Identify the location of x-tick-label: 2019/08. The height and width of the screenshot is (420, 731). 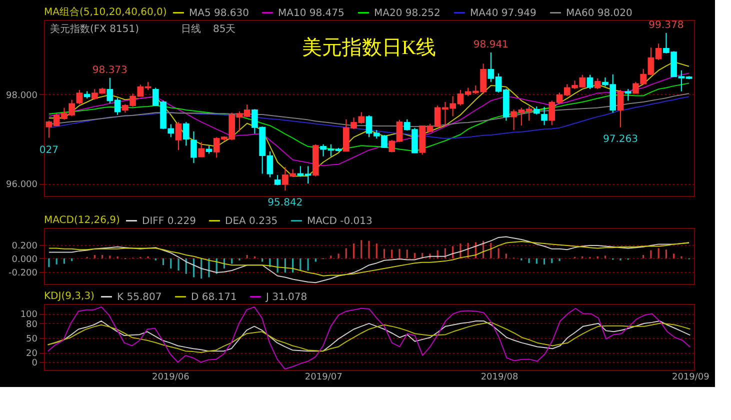
(499, 377).